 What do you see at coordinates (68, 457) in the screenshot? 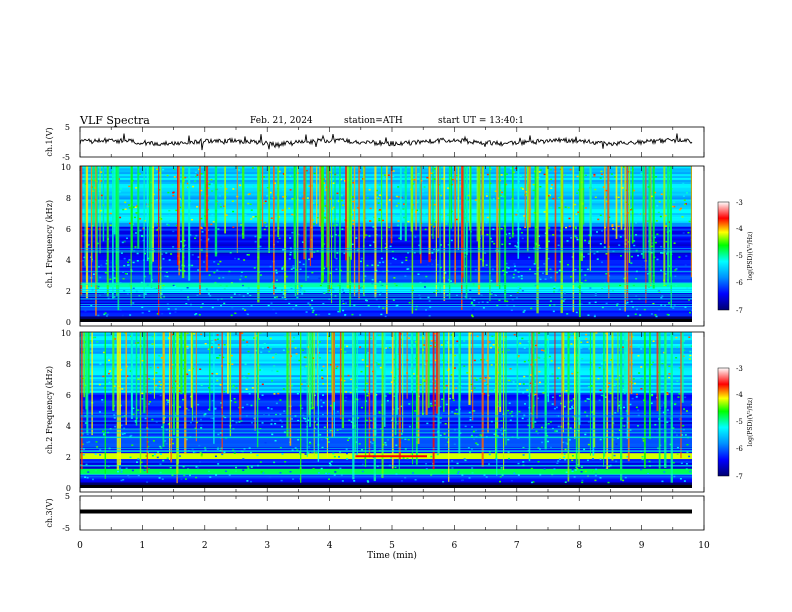
I see `ch2-freq-tick-2: 2` at bounding box center [68, 457].